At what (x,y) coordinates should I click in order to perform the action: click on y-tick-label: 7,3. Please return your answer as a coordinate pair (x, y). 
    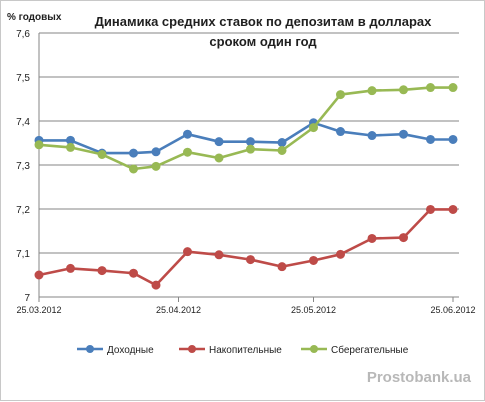
    Looking at the image, I should click on (23, 166).